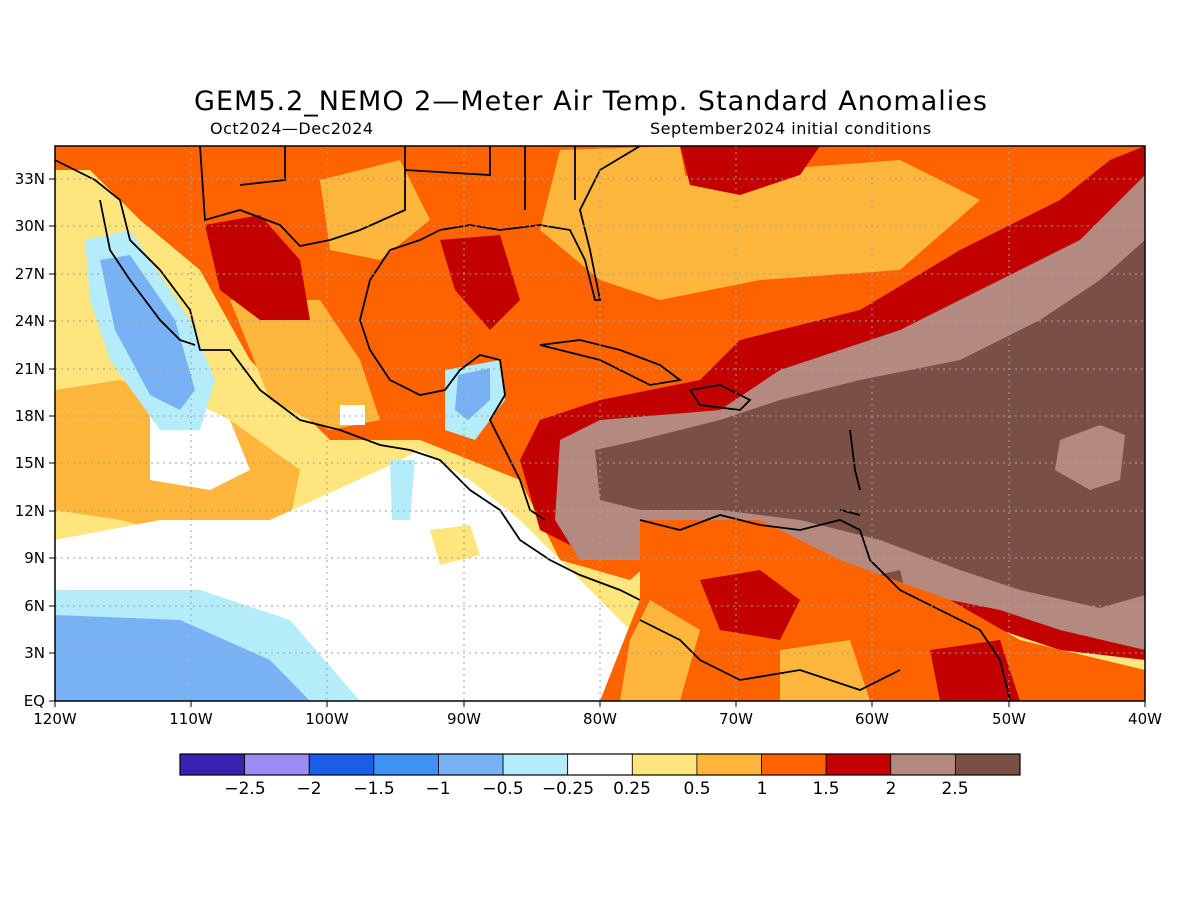 This screenshot has height=900, width=1200. I want to click on colorbar-label: 1.5, so click(825, 789).